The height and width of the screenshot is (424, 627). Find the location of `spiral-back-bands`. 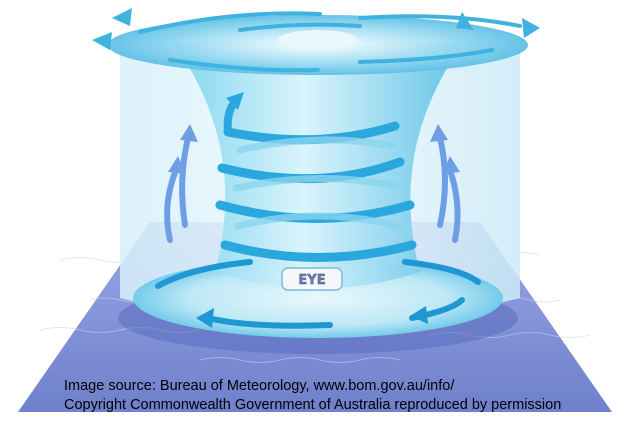

spiral-back-bands is located at coordinates (317, 183).